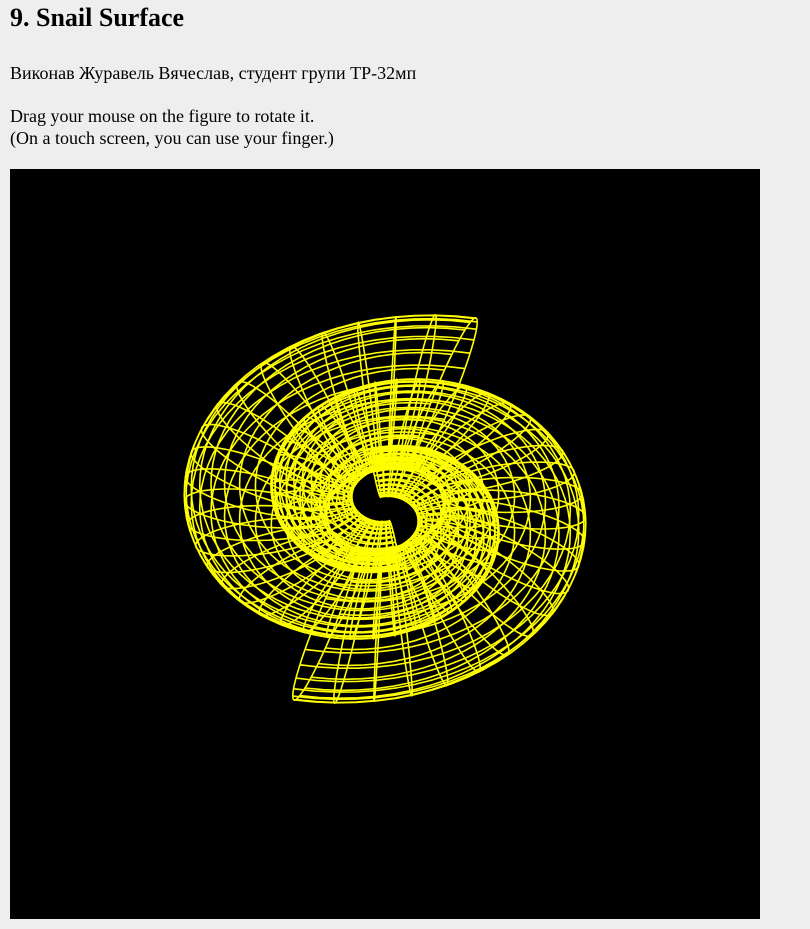 The image size is (810, 929). I want to click on page-title: 9. Snail Surface, so click(97, 17).